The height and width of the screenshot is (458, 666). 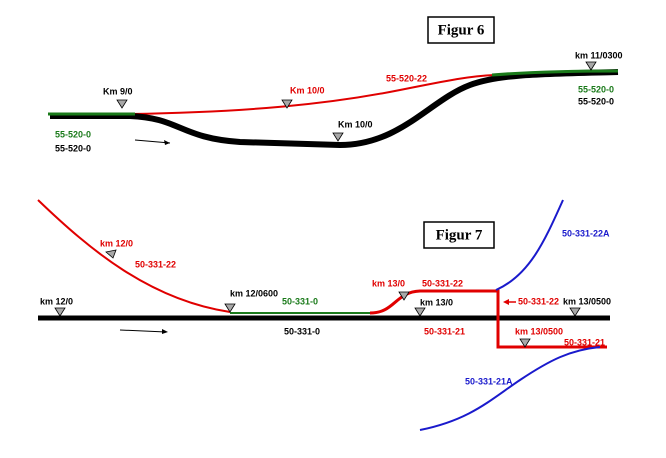 I want to click on label: Km 9/0, so click(x=118, y=91).